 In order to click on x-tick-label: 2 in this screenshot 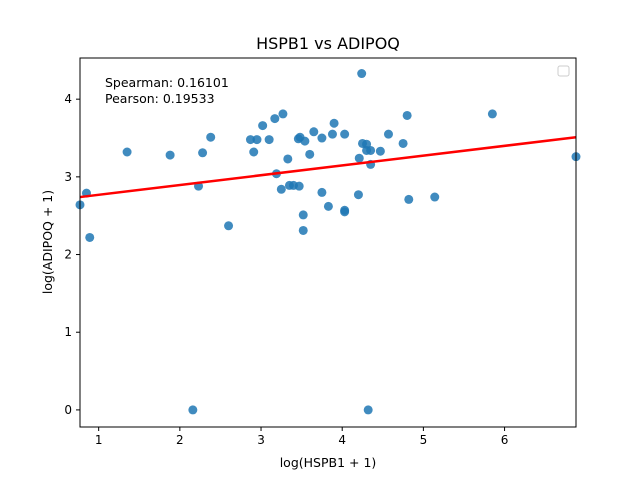, I will do `click(180, 440)`.